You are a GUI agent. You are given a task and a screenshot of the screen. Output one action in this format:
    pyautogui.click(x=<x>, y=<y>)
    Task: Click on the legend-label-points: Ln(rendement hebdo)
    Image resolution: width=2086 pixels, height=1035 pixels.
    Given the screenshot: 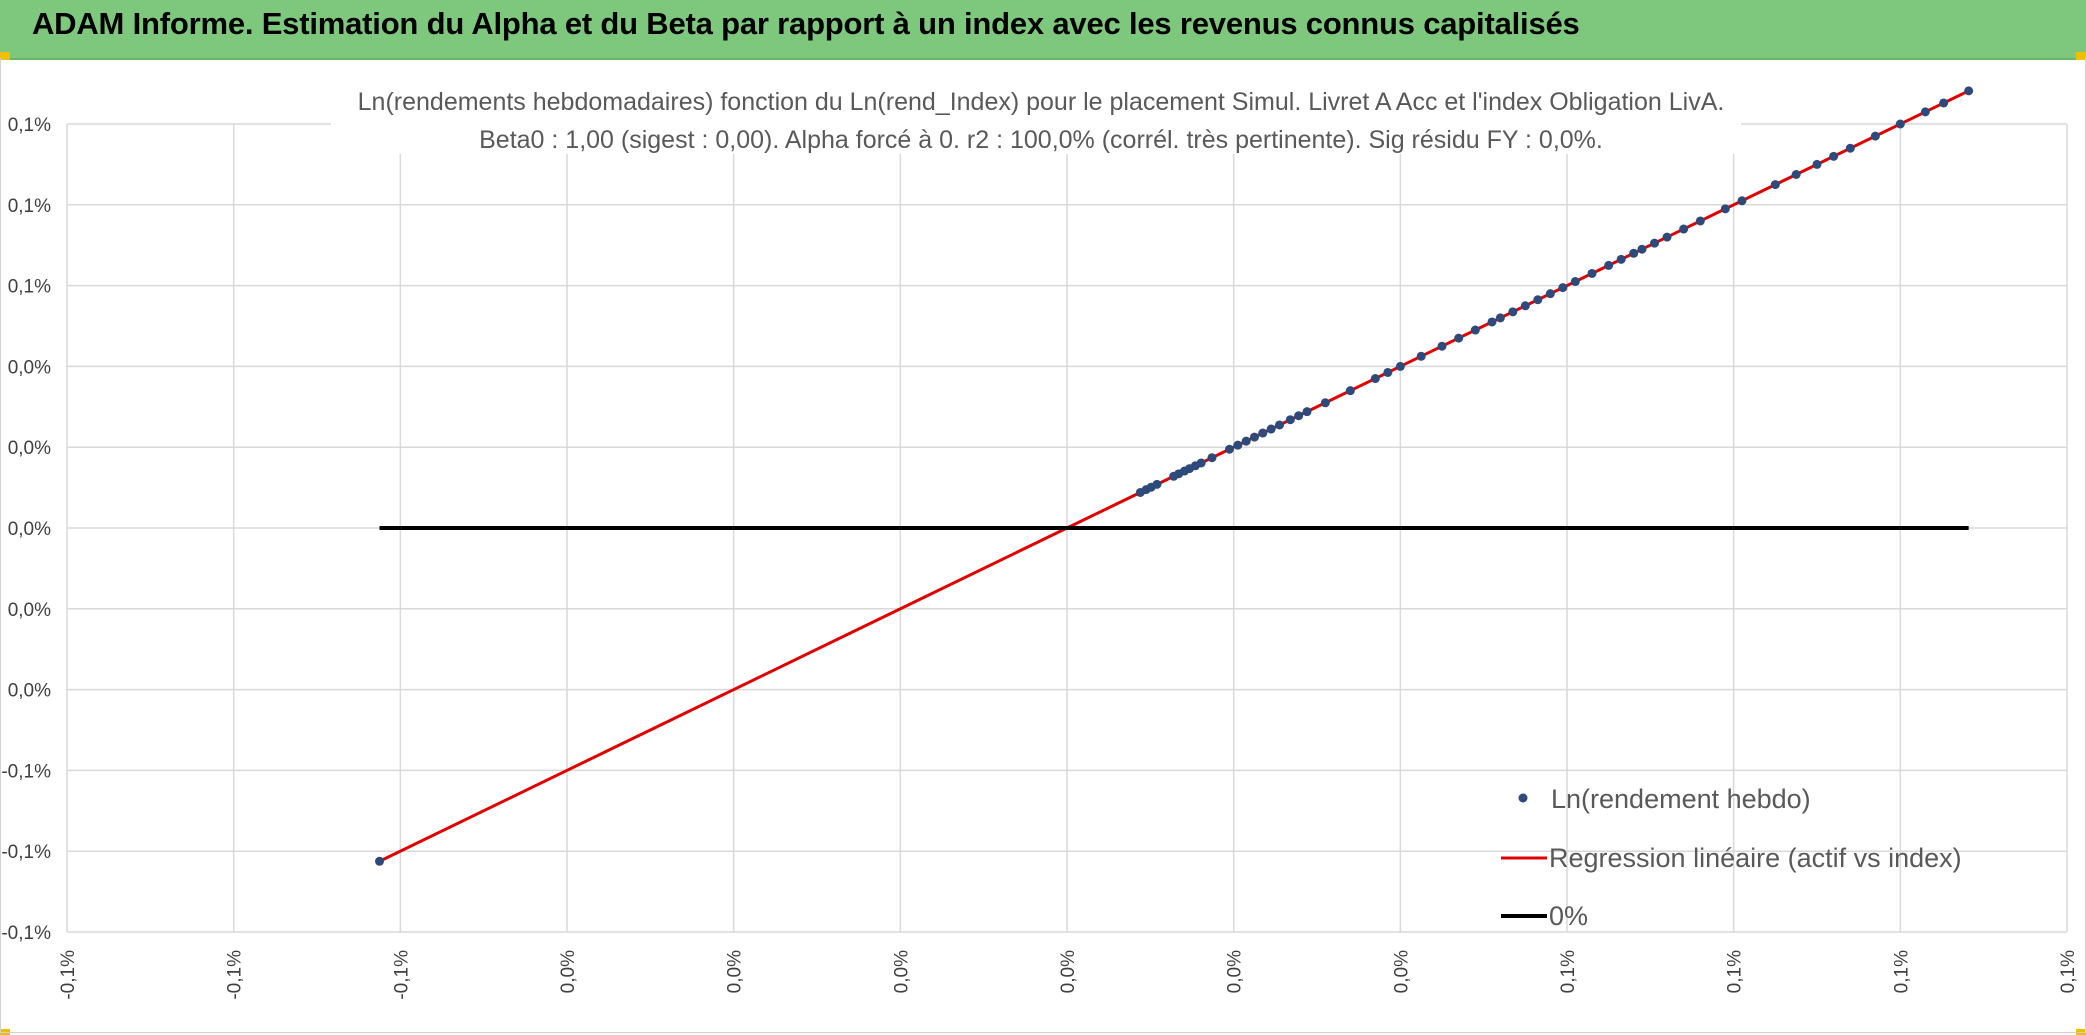 What is the action you would take?
    pyautogui.click(x=1681, y=799)
    